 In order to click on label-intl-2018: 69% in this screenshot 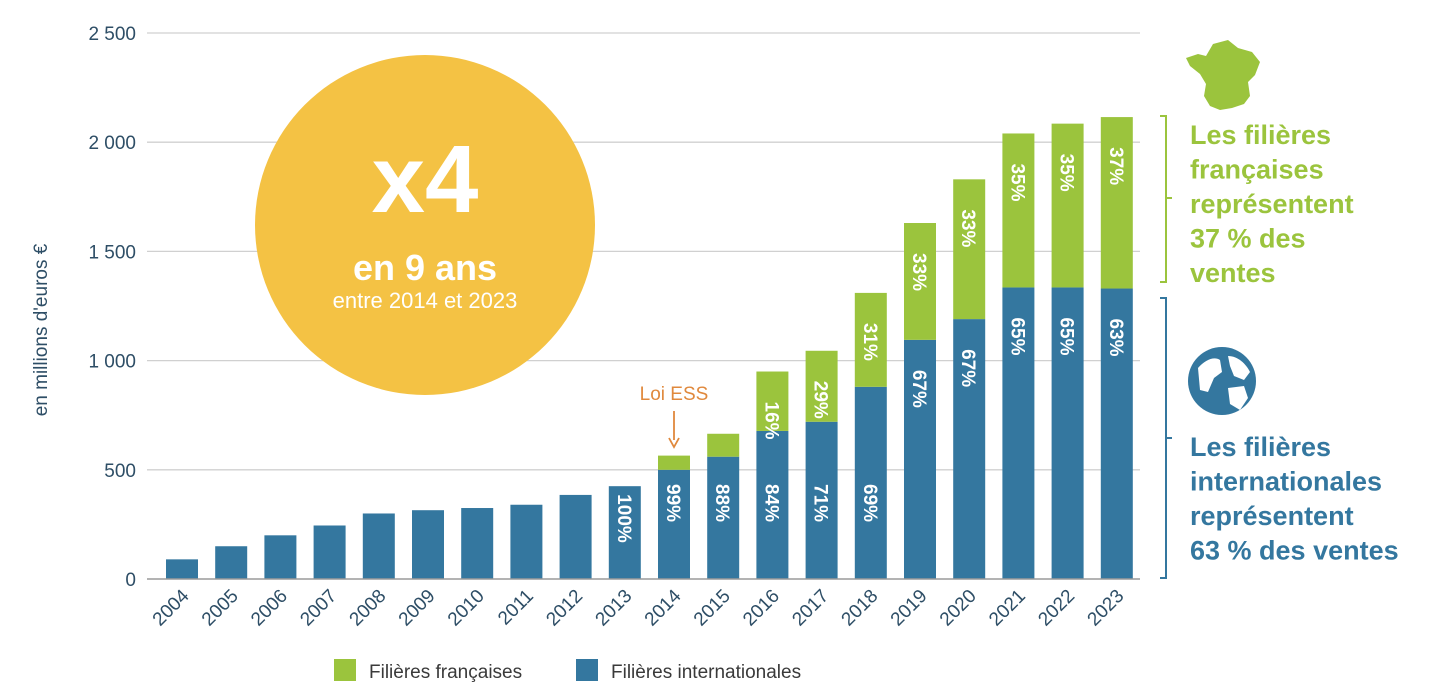, I will do `click(869, 503)`.